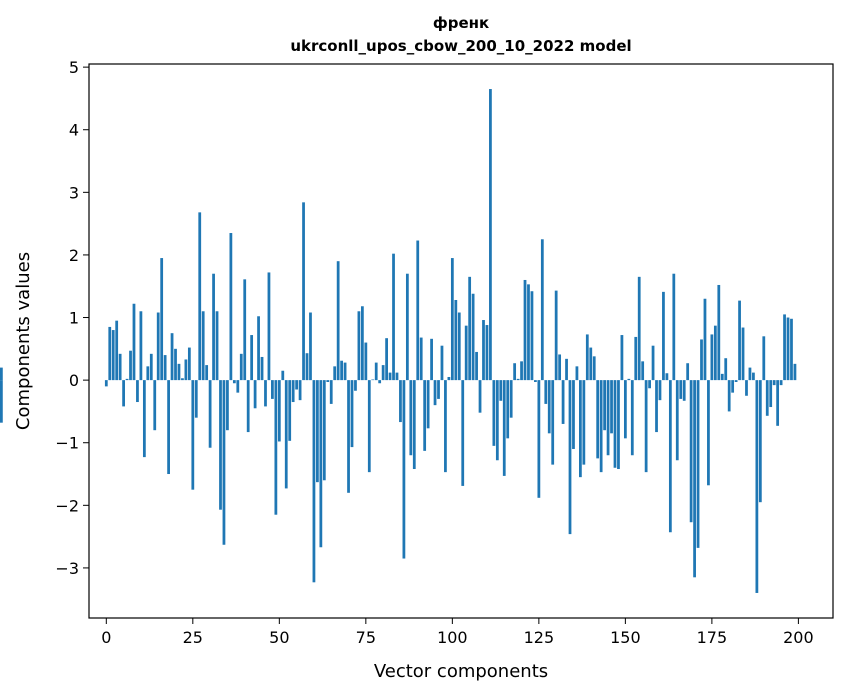 This screenshot has width=847, height=696. Describe the element at coordinates (67, 443) in the screenshot. I see `y-tick-label: −1` at that location.